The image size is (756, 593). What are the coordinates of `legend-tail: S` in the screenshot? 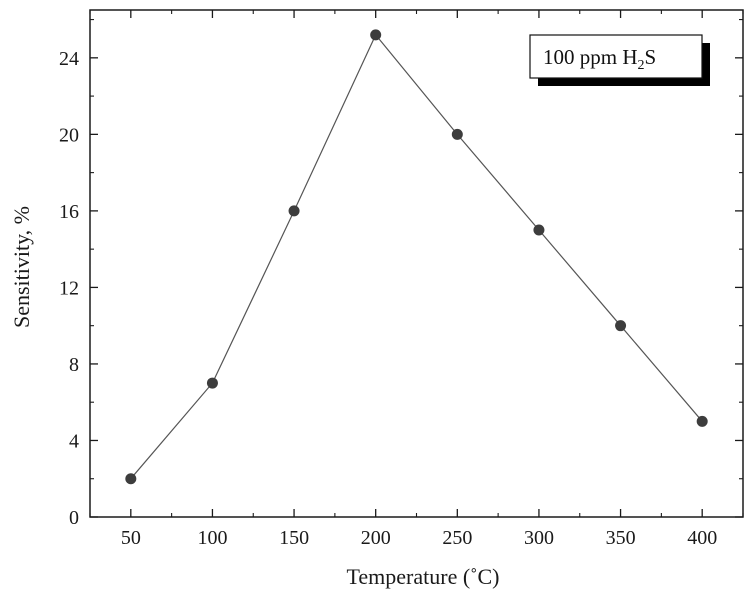 It's located at (651, 57).